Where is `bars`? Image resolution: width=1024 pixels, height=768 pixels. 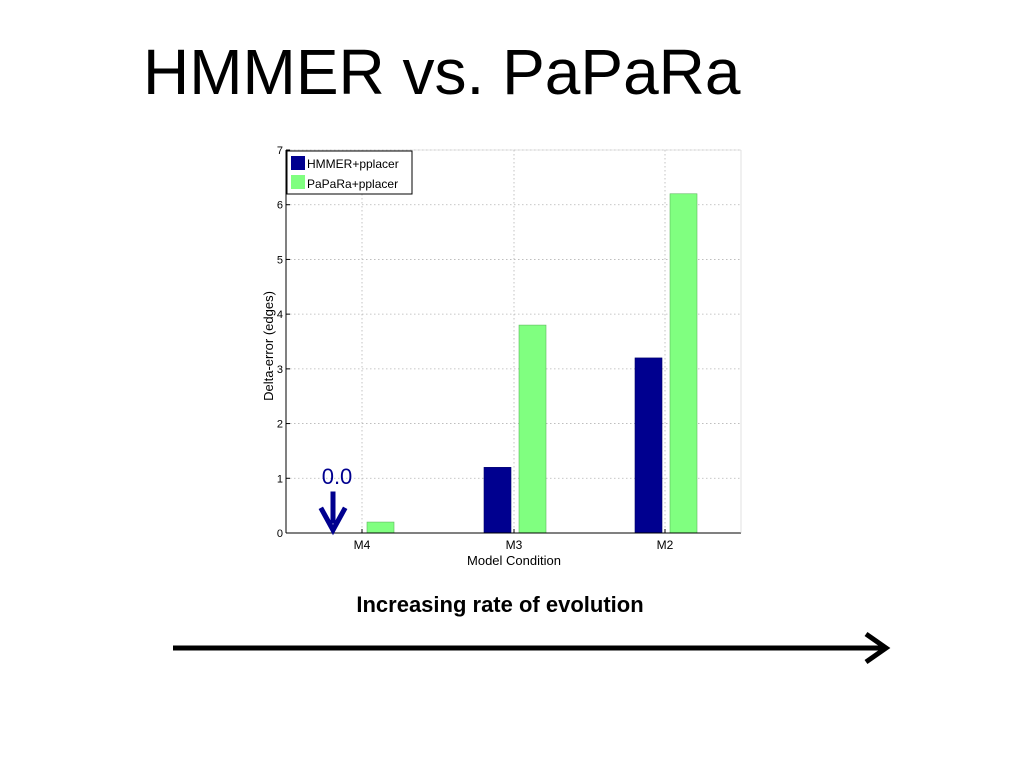 bars is located at coordinates (532, 363).